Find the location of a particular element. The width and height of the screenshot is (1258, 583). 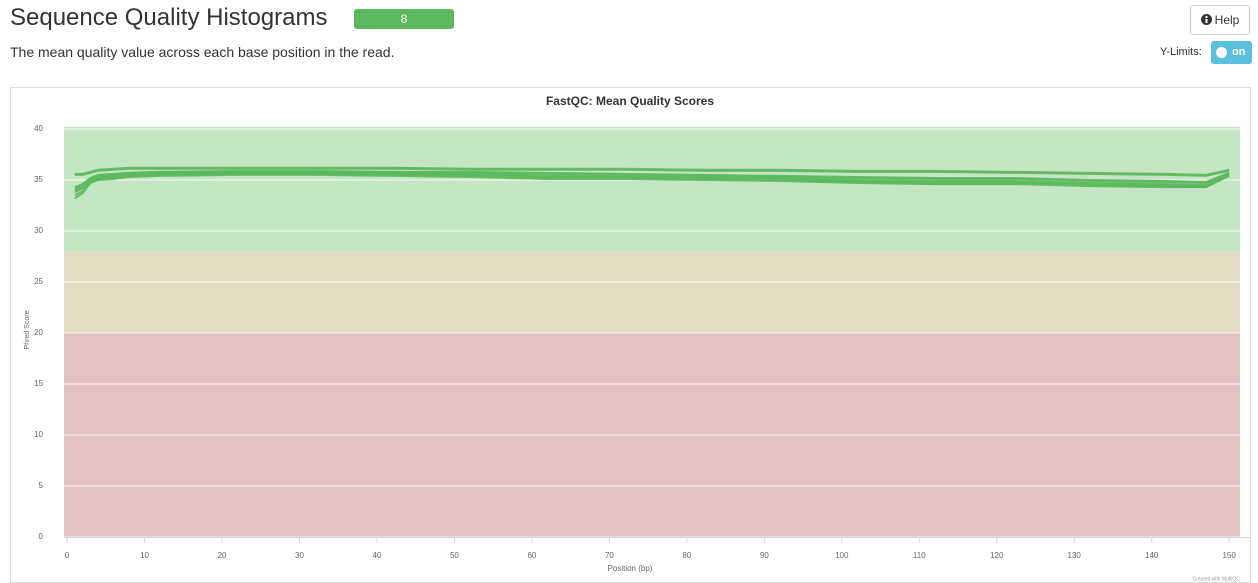

x-tick-label: 30 is located at coordinates (299, 555).